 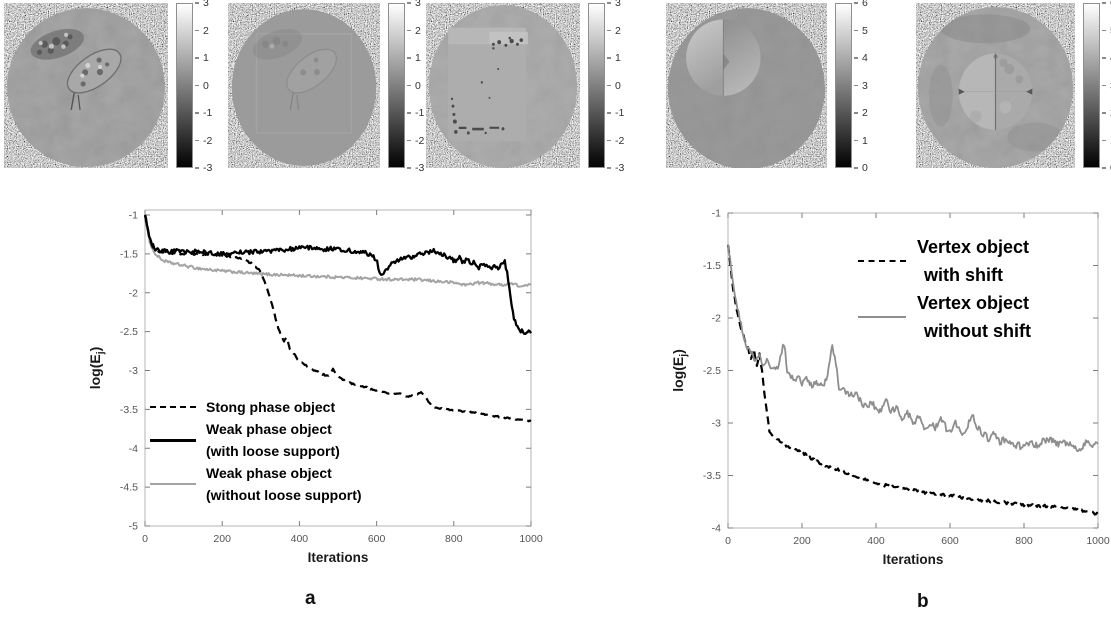 I want to click on recon-panel-3: 3 2 1 0 -1 -2 -3, so click(x=527, y=87).